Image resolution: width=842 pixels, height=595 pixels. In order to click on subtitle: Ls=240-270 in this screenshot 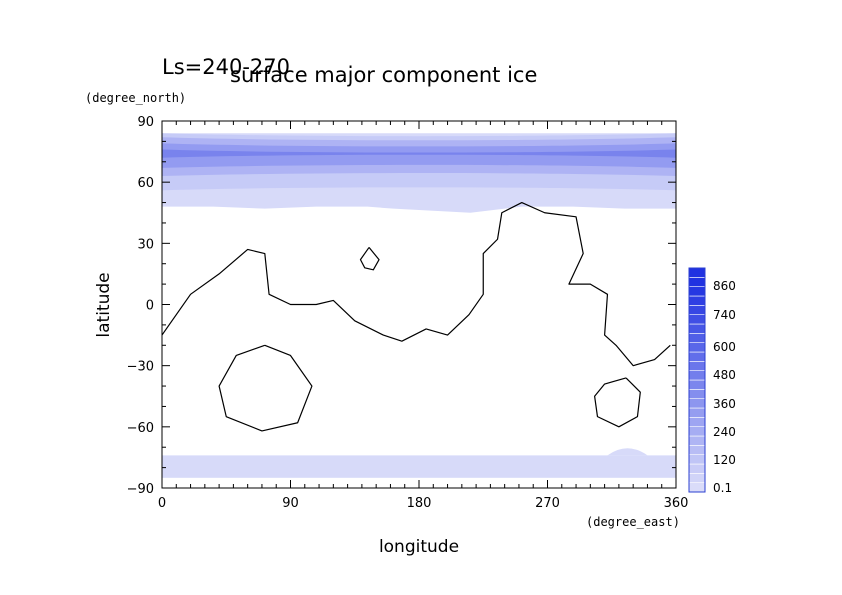, I will do `click(226, 67)`.